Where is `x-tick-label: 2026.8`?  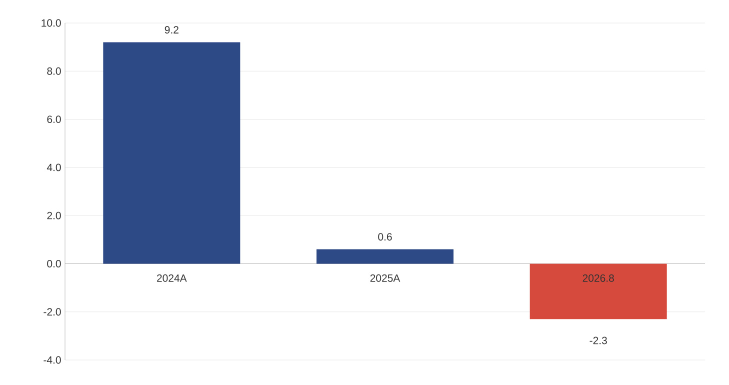 x-tick-label: 2026.8 is located at coordinates (598, 278).